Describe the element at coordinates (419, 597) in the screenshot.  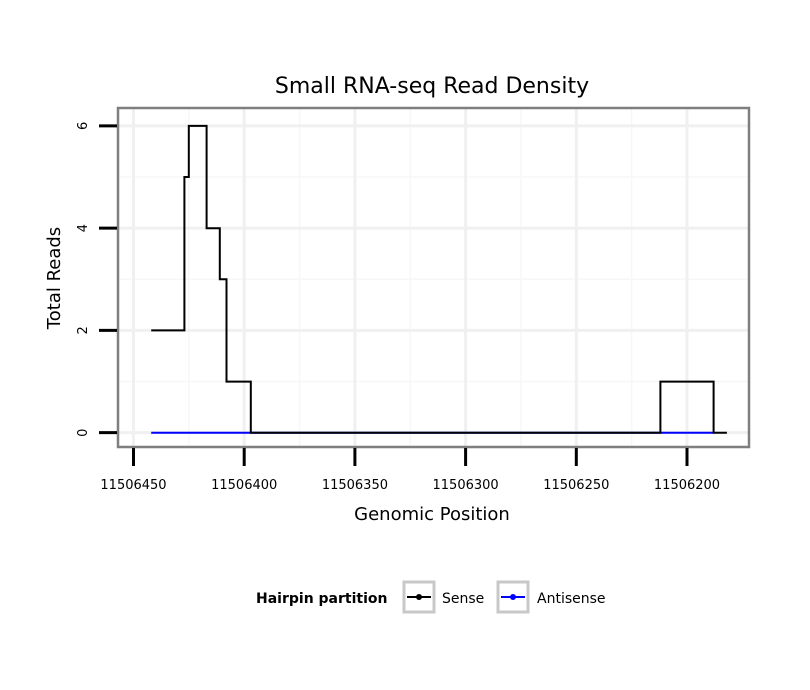
I see `legend-point-sense` at that location.